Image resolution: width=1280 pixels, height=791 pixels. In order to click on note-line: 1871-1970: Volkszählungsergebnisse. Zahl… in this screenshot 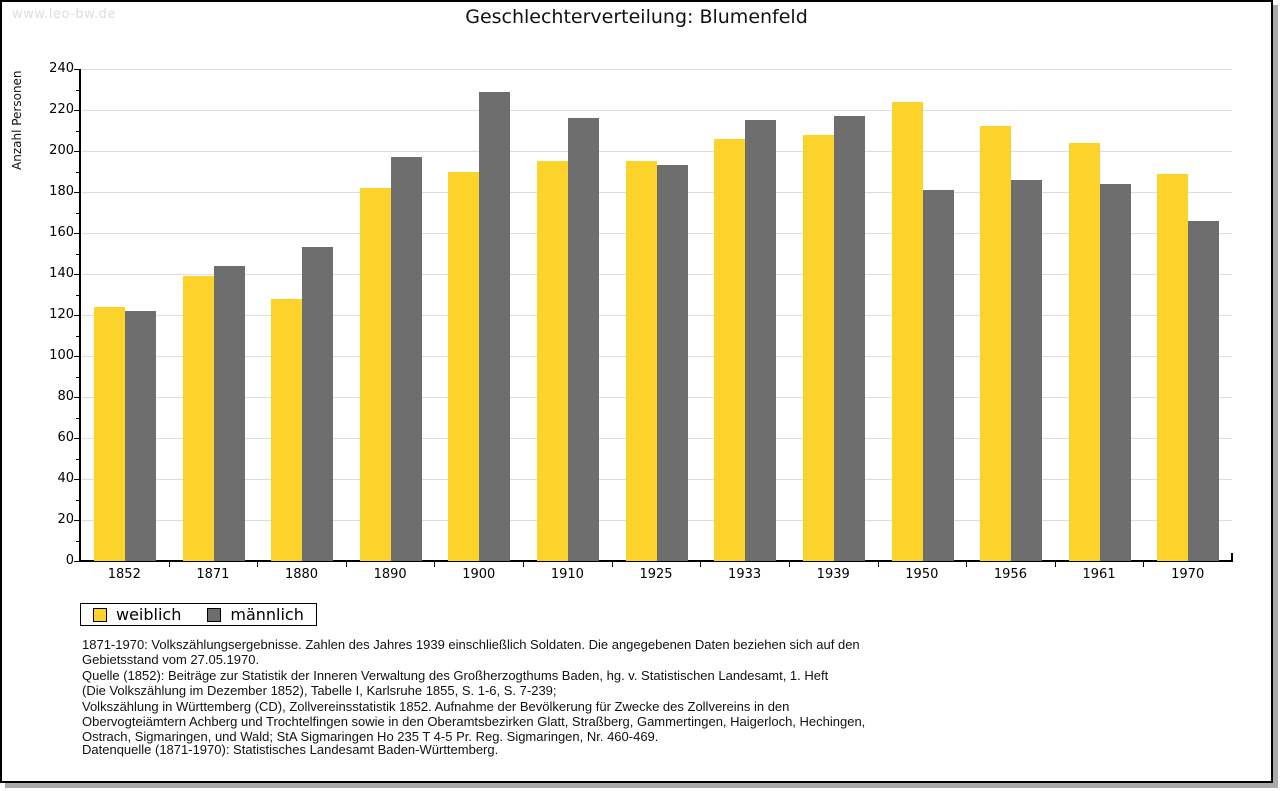, I will do `click(471, 644)`.